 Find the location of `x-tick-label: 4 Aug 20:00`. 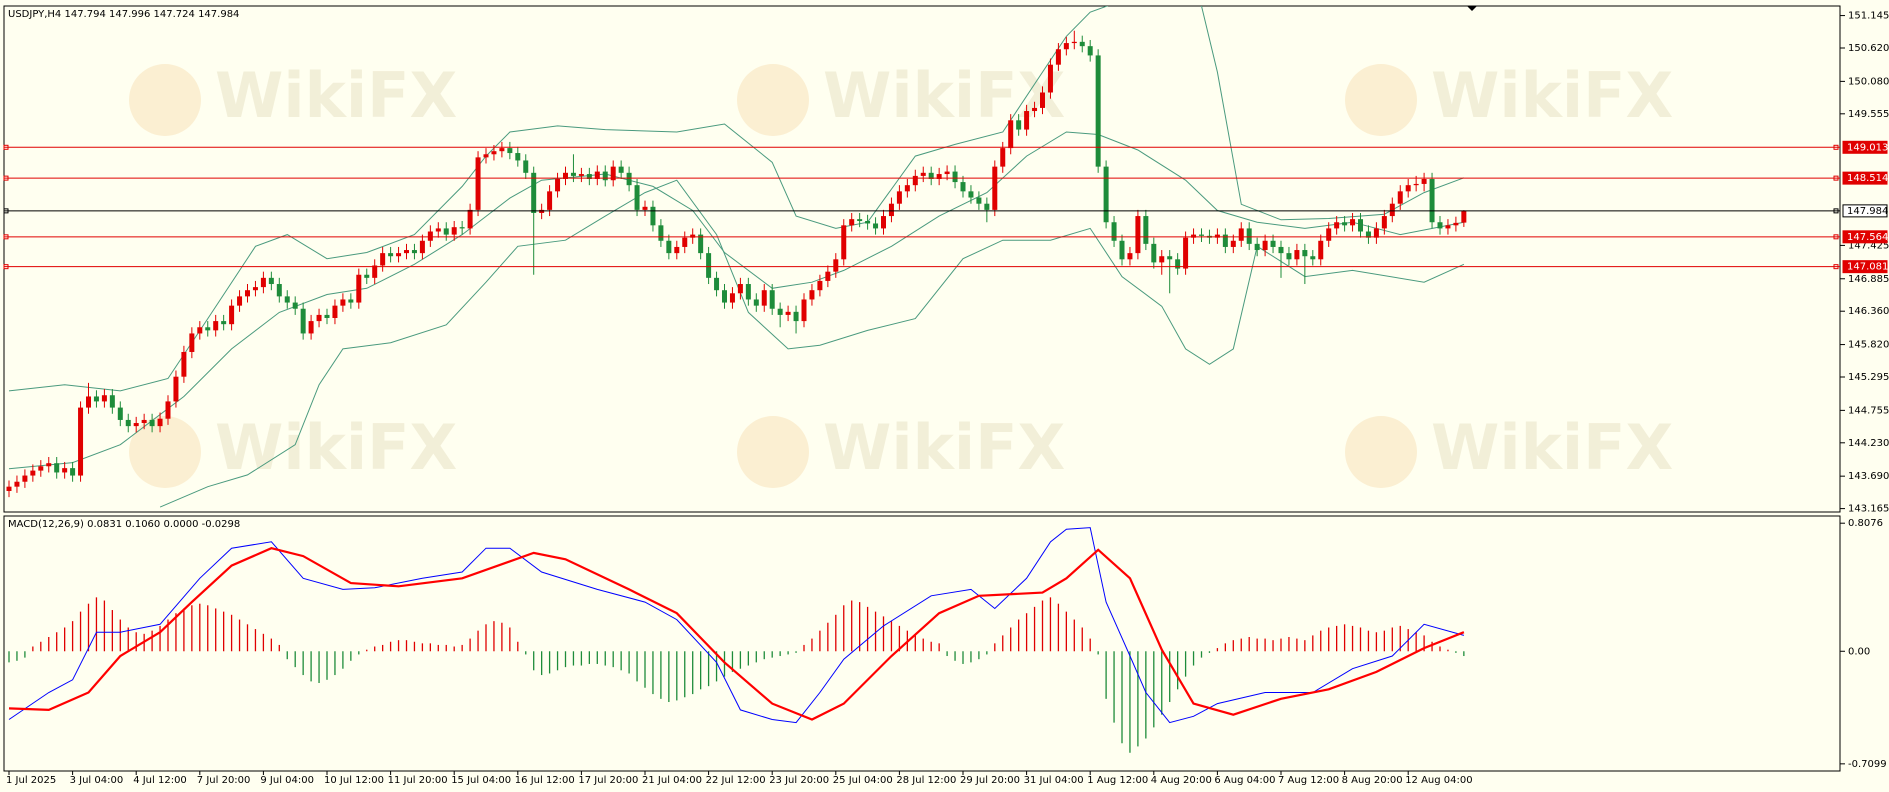

x-tick-label: 4 Aug 20:00 is located at coordinates (1181, 780).